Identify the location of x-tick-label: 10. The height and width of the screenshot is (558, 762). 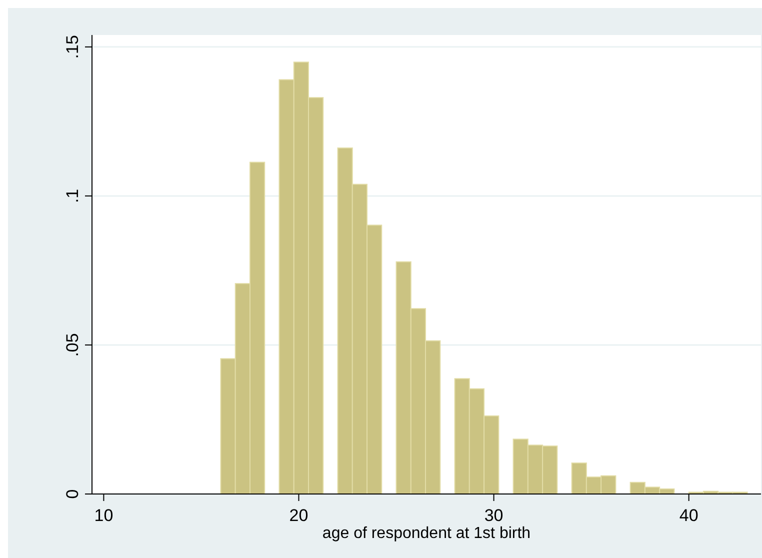
(104, 515).